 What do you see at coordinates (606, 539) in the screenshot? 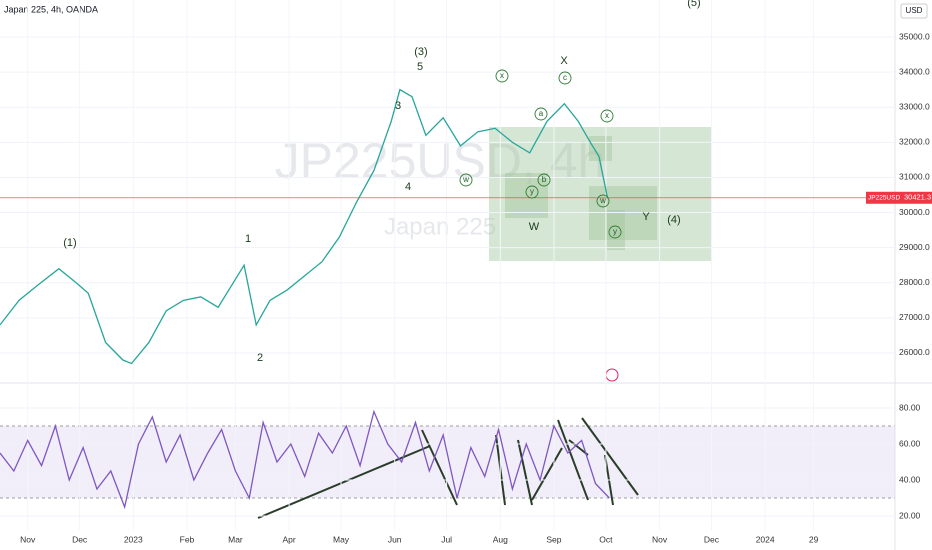
I see `x-tick-label: Oct` at bounding box center [606, 539].